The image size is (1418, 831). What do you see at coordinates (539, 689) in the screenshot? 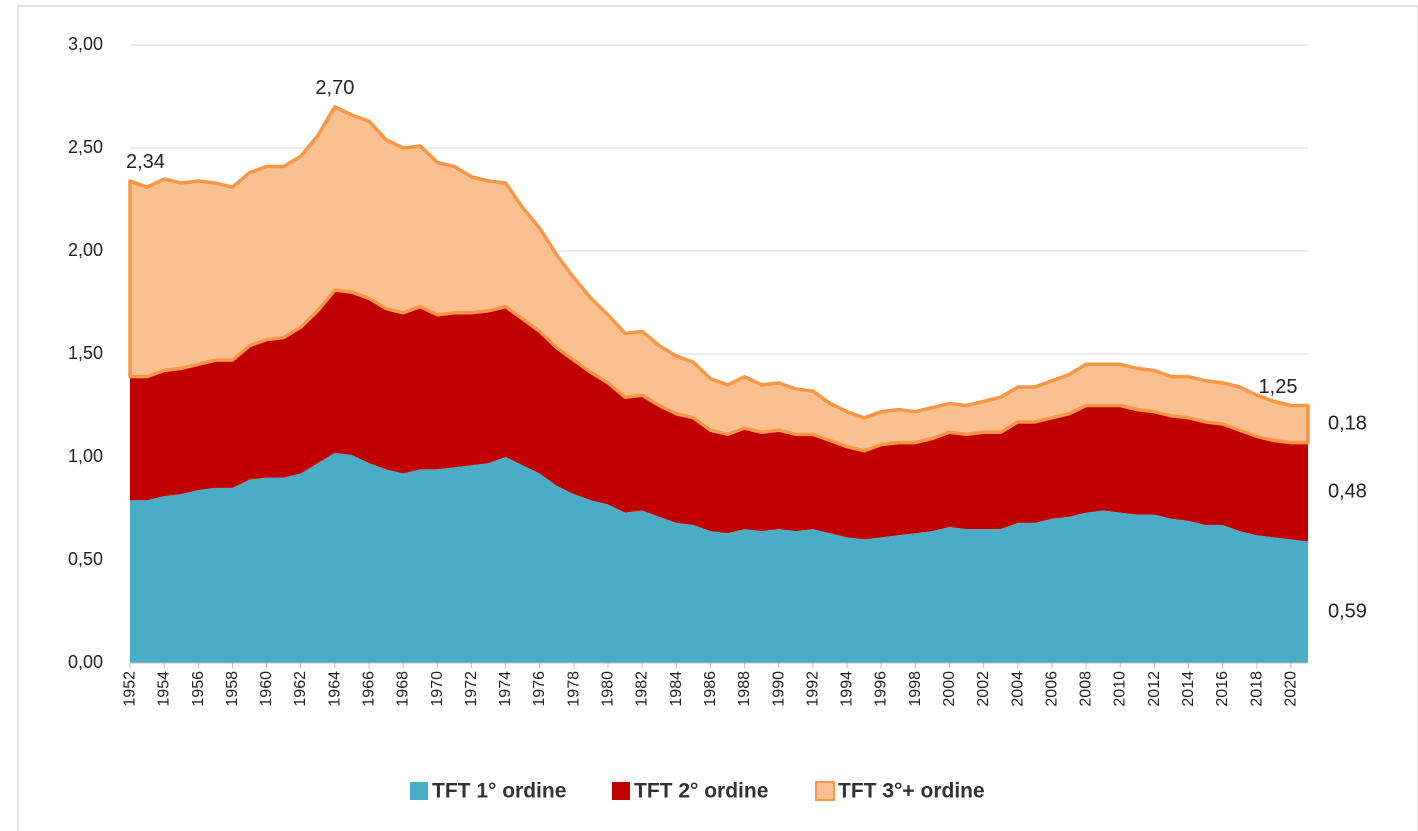
I see `x-tick-label: 1976` at bounding box center [539, 689].